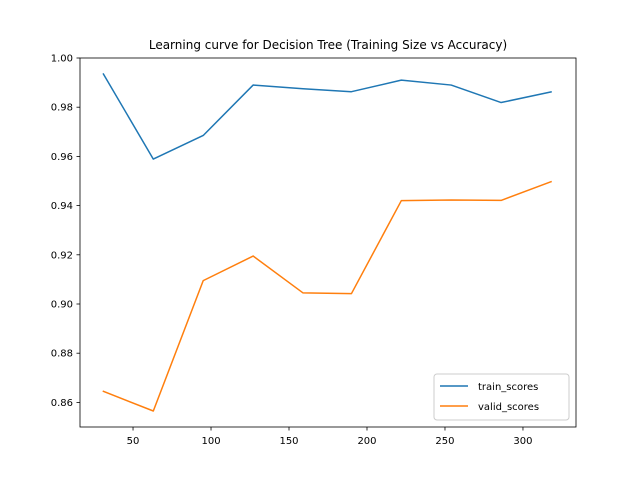 This screenshot has width=640, height=480. I want to click on series-line-train_scores, so click(327, 116).